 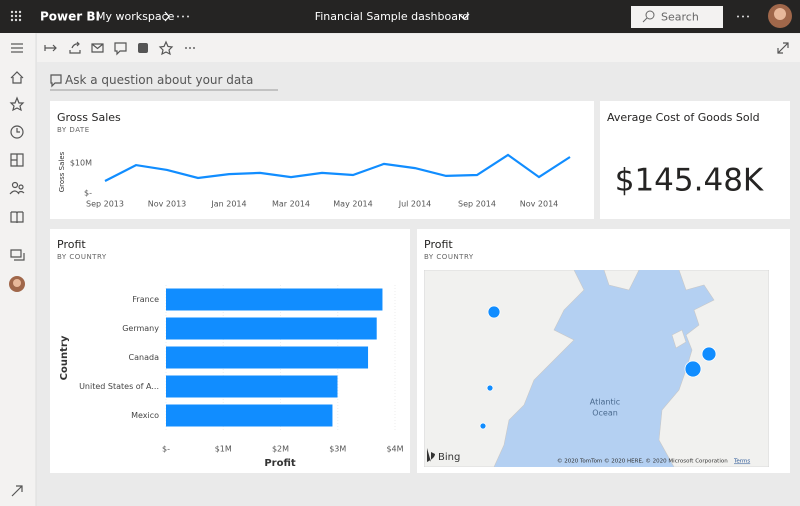 I want to click on x-tick-label: $1M, so click(x=223, y=449).